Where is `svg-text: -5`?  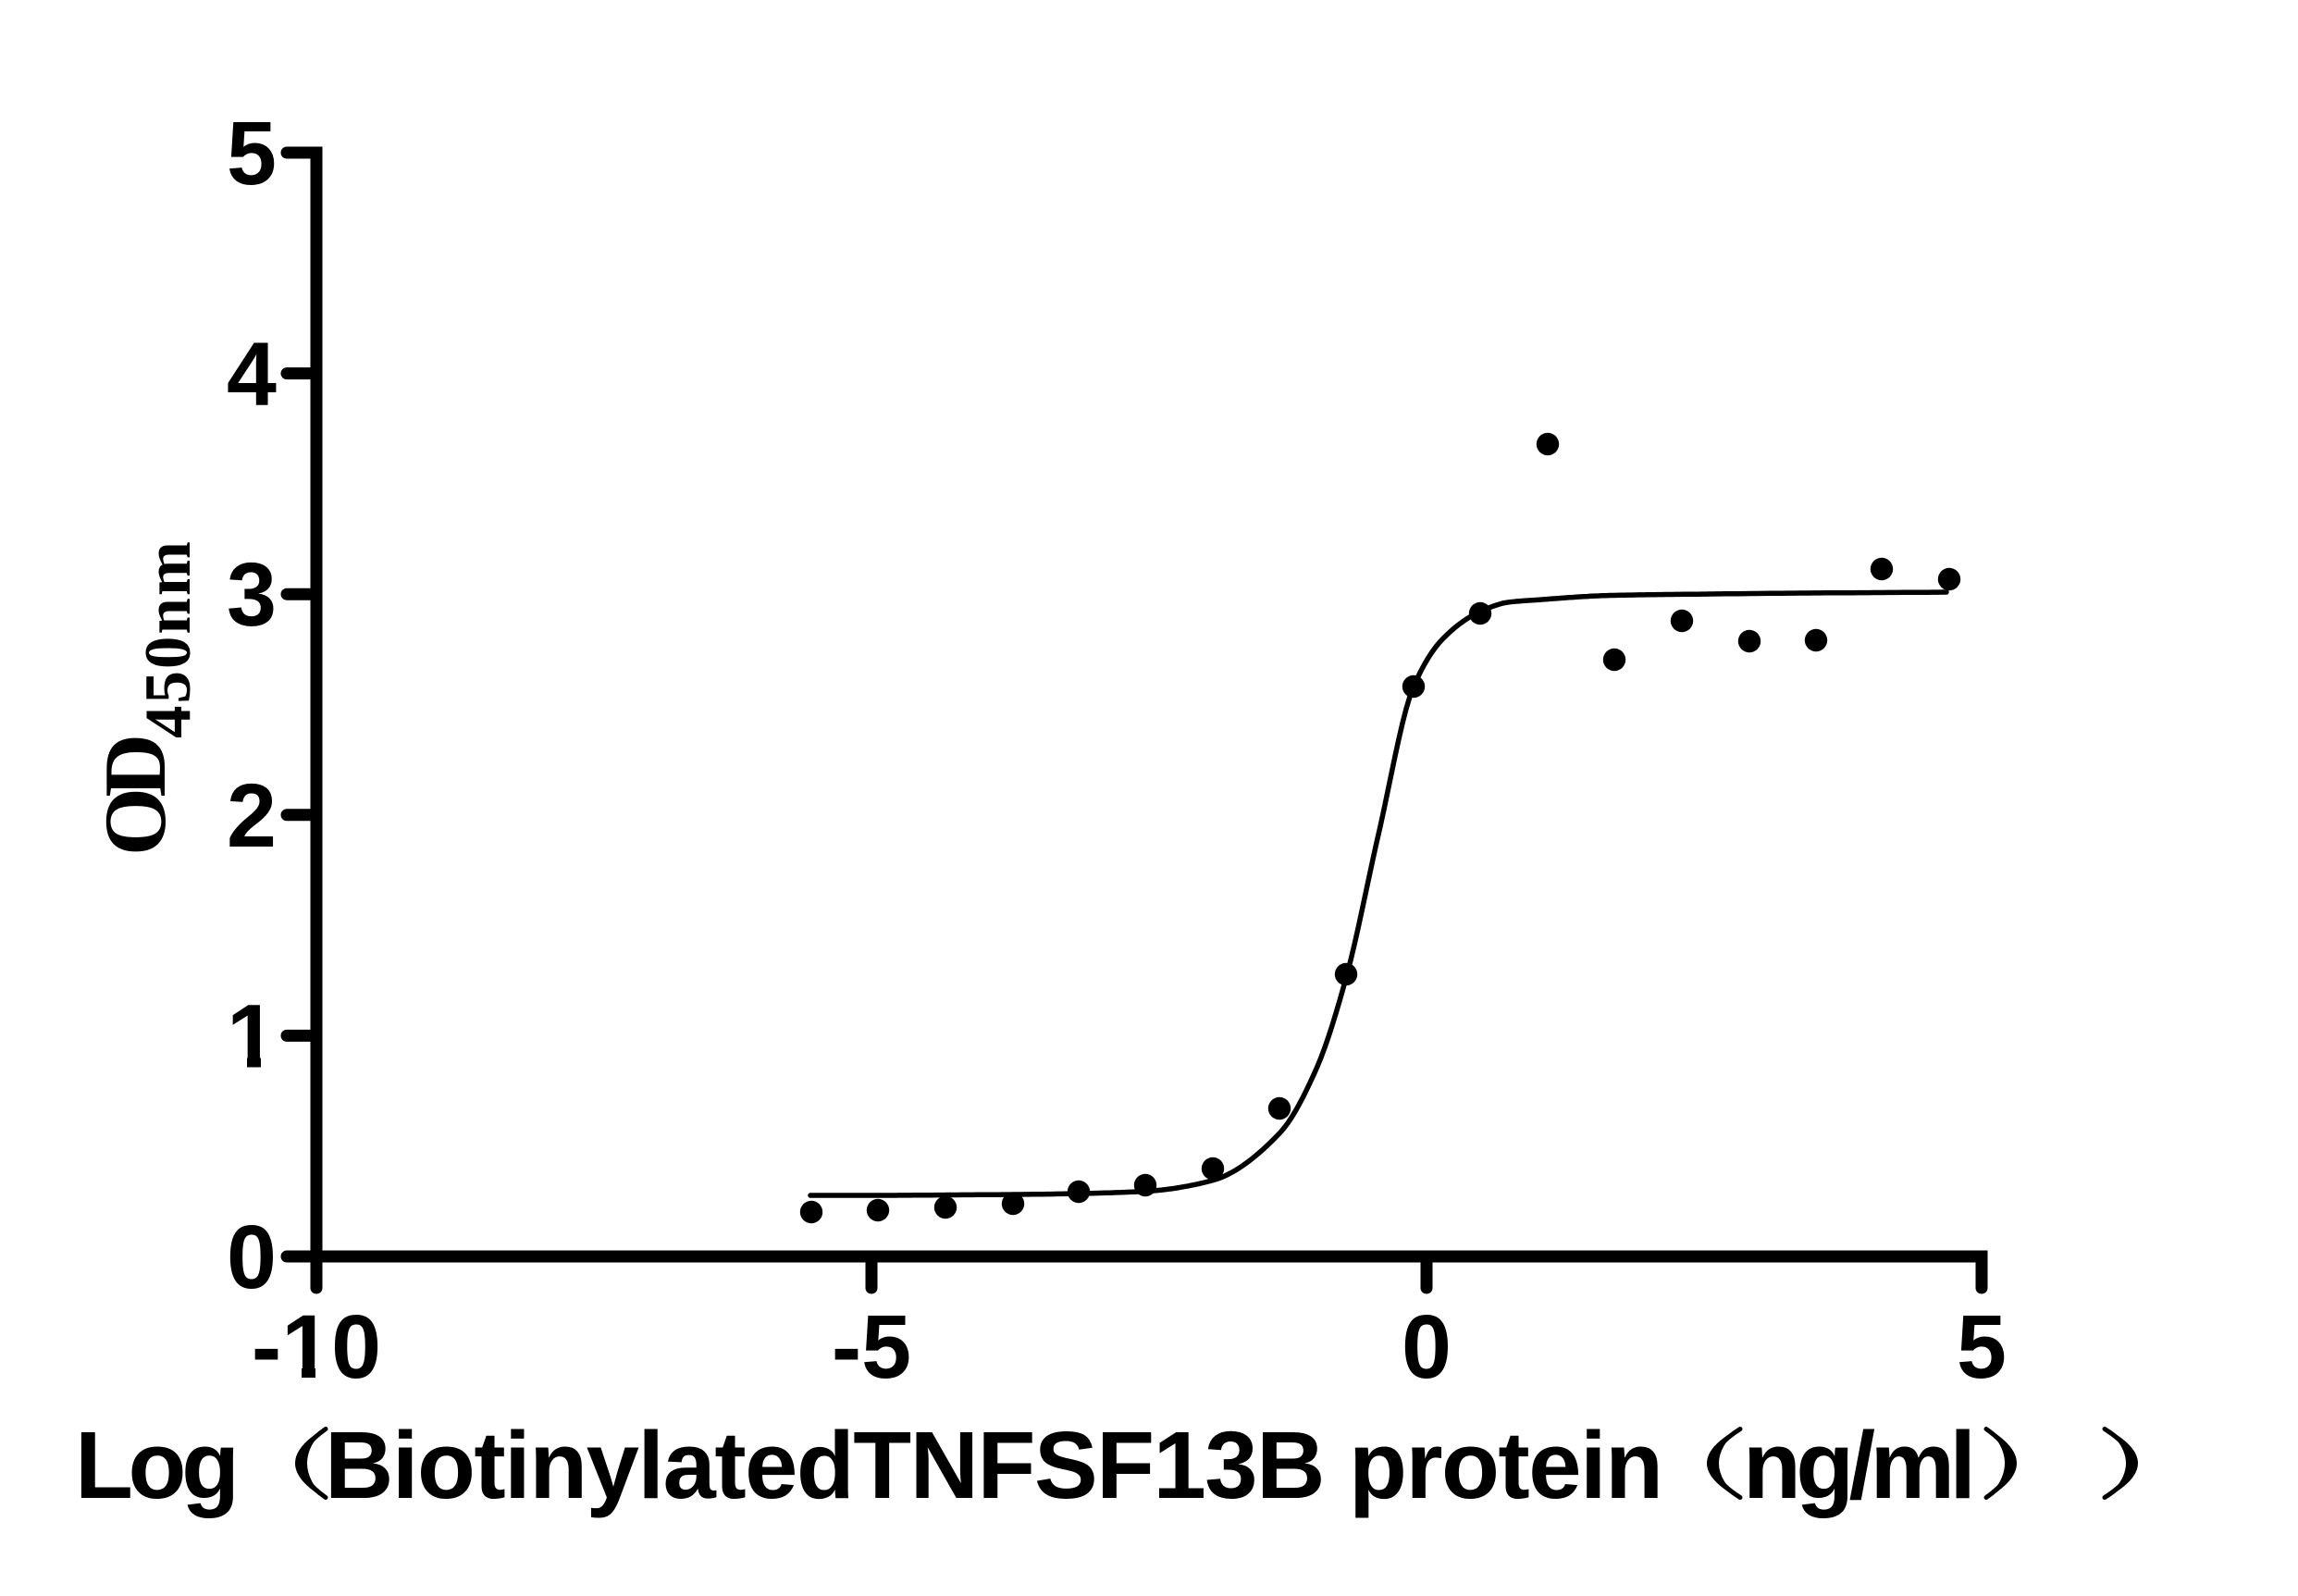
svg-text: -5 is located at coordinates (872, 1346).